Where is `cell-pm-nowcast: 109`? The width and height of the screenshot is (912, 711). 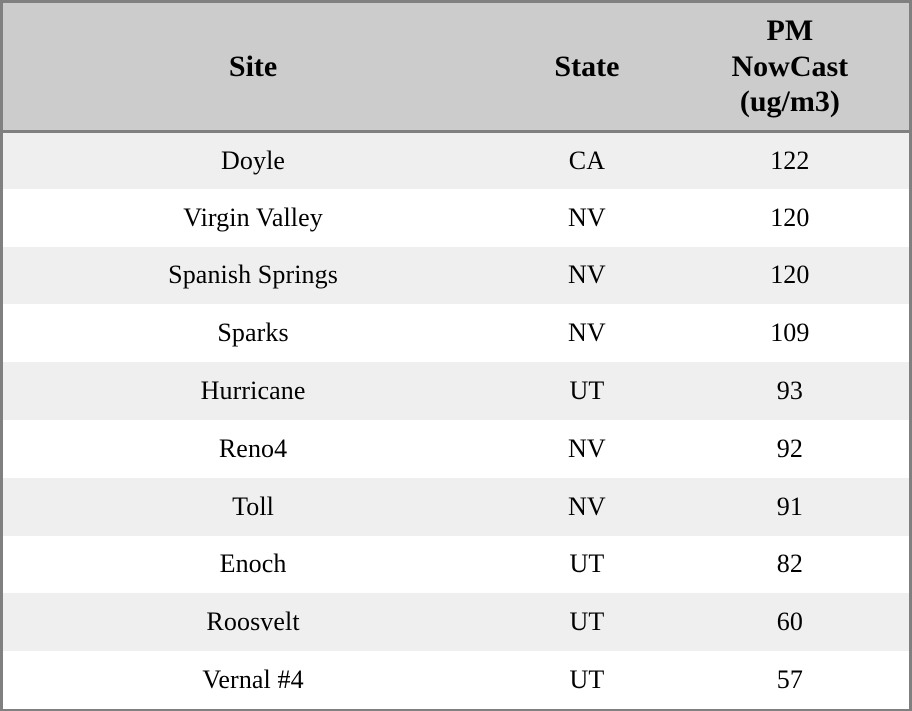
cell-pm-nowcast: 109 is located at coordinates (790, 333).